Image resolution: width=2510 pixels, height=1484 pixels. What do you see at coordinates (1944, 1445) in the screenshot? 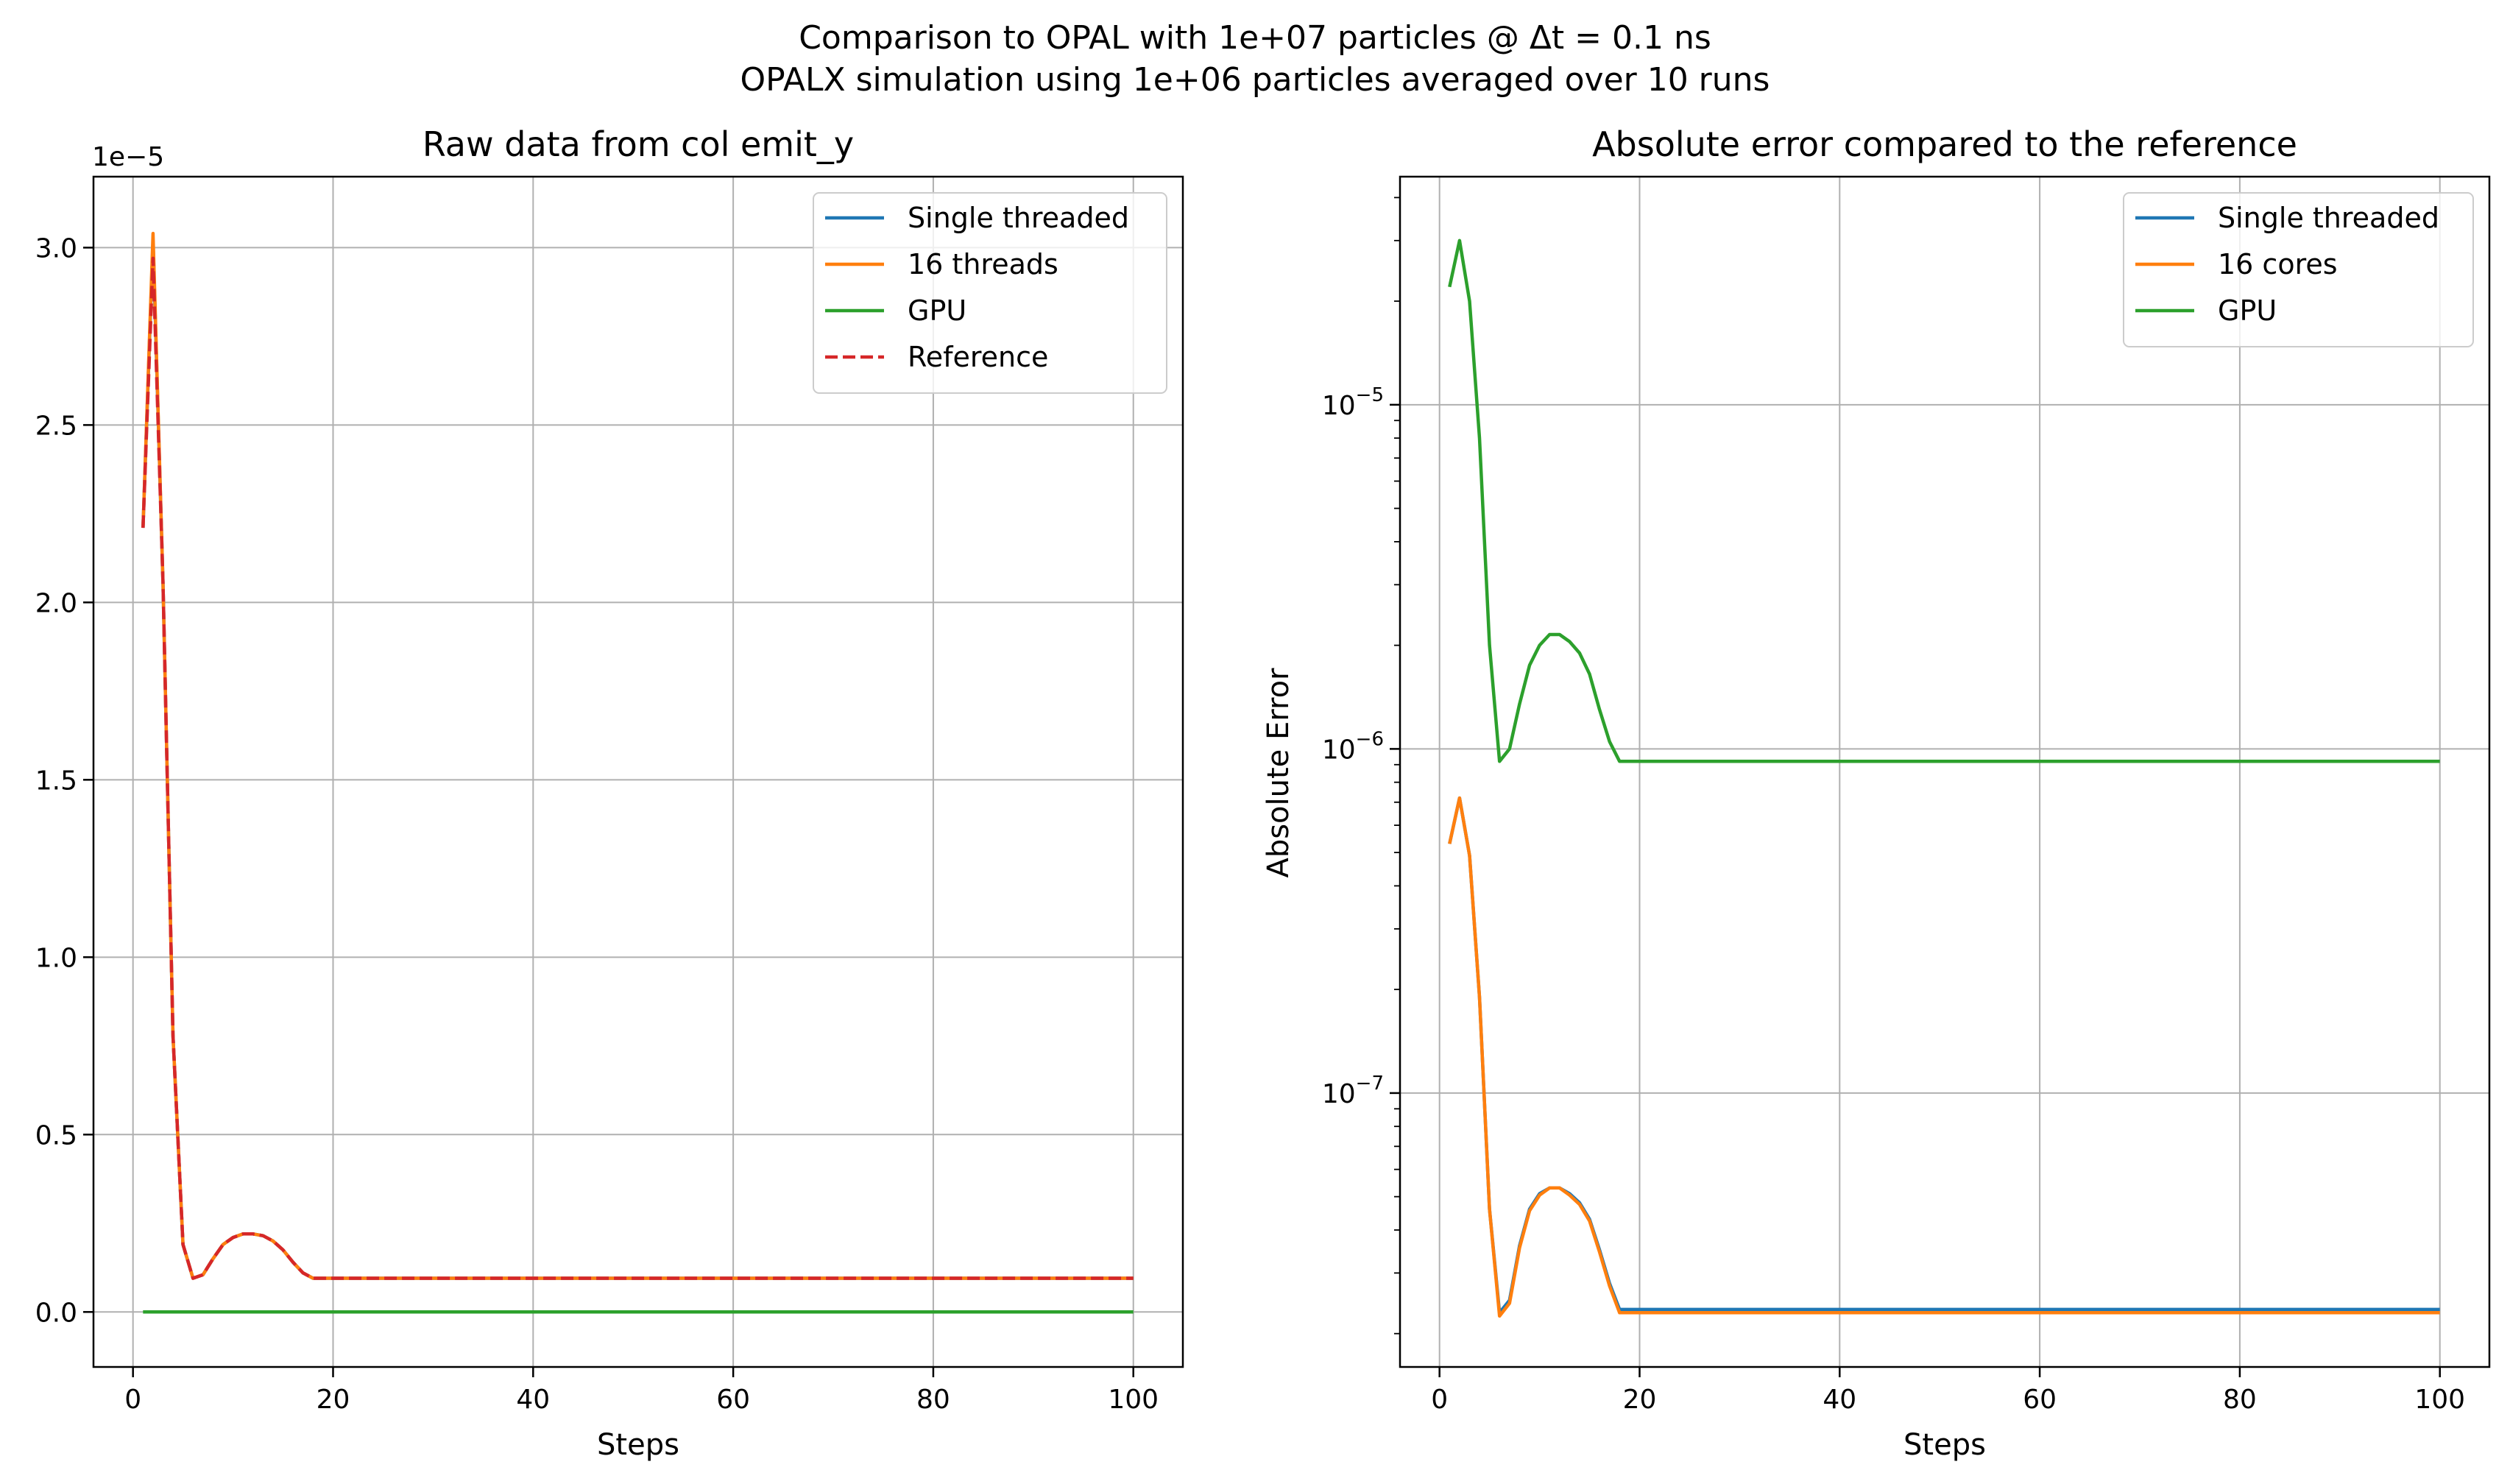
I see `right-x-axis-label: Steps` at bounding box center [1944, 1445].